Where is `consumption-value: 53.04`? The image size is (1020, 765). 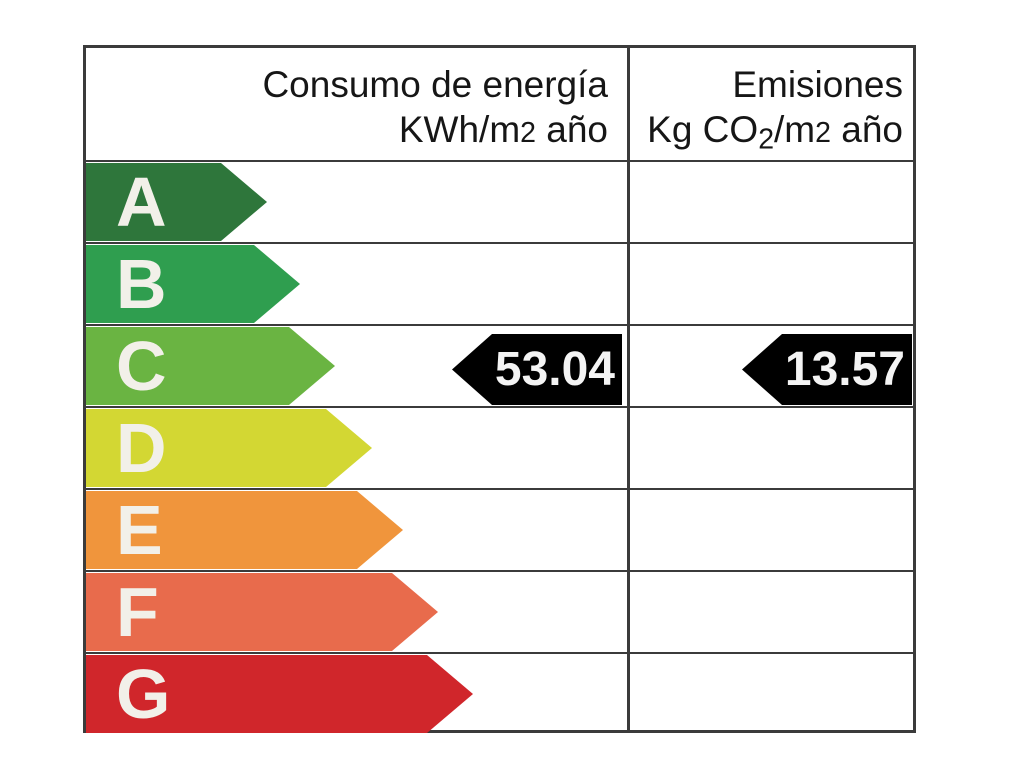
consumption-value: 53.04 is located at coordinates (554, 369).